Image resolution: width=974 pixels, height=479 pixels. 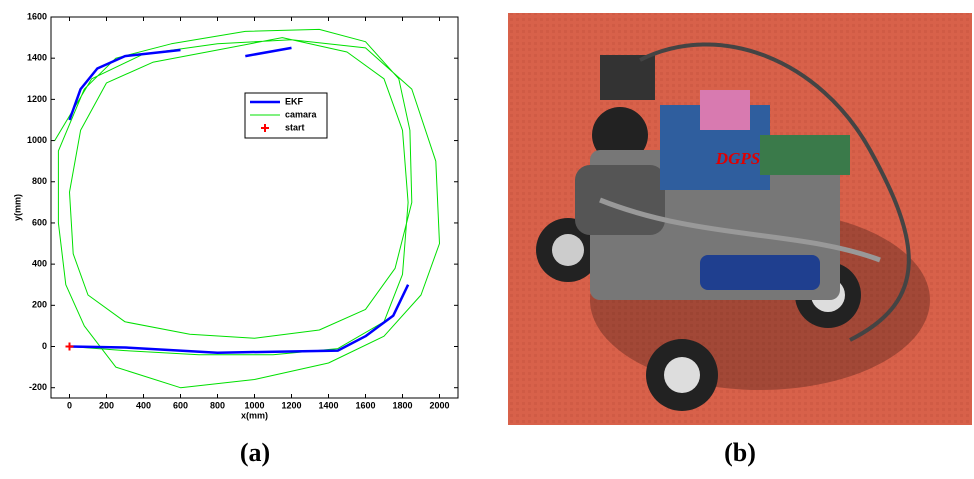 I want to click on x-tick-label: 1800, so click(x=402, y=405).